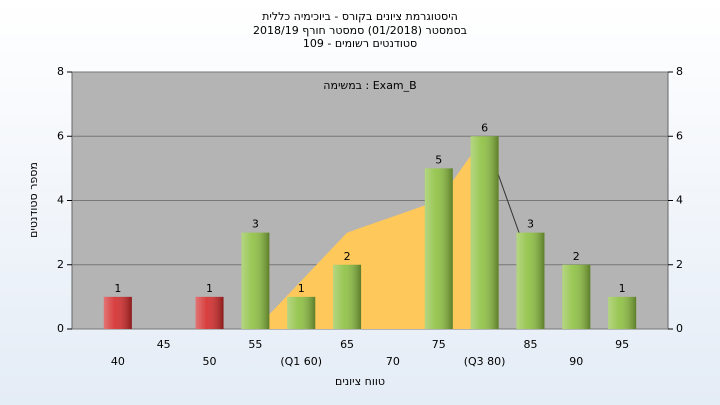 The height and width of the screenshot is (405, 720). I want to click on y-axis-label: מספר סטודנטים, so click(33, 200).